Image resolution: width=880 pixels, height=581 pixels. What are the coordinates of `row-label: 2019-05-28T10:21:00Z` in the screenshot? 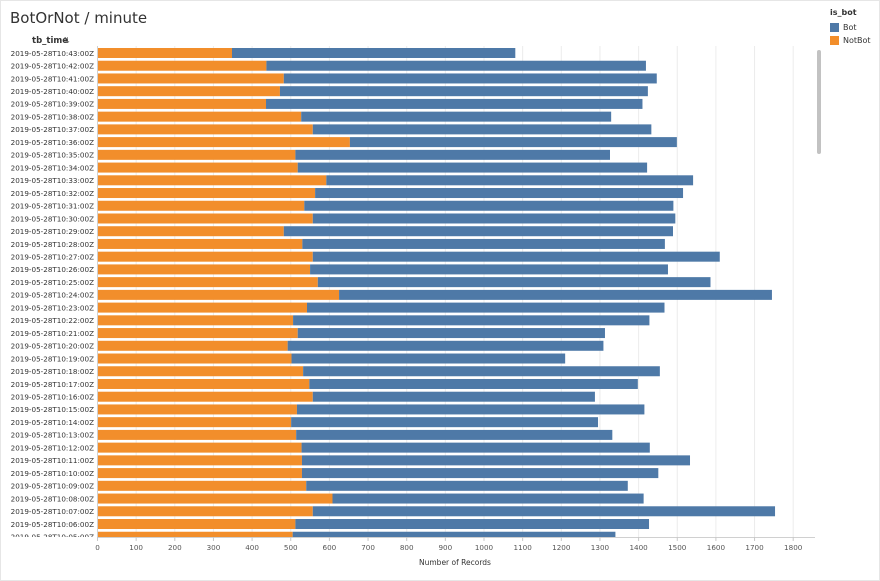 It's located at (52, 333).